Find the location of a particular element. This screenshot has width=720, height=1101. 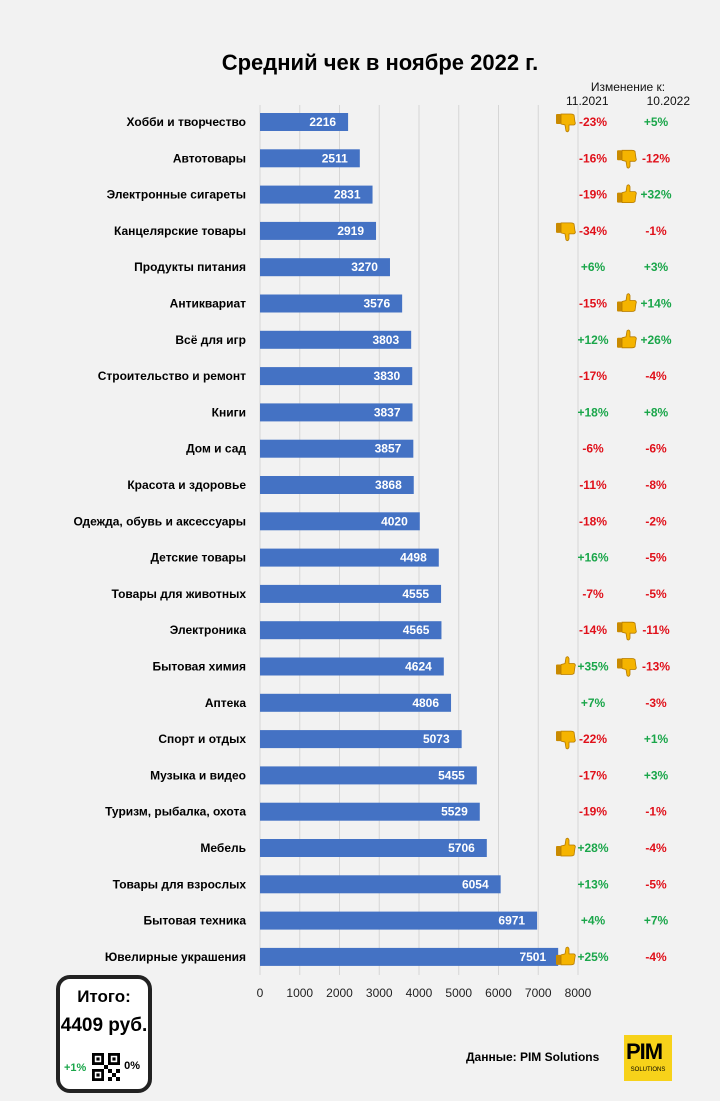

change-col2-label: 10.2022 is located at coordinates (668, 101).